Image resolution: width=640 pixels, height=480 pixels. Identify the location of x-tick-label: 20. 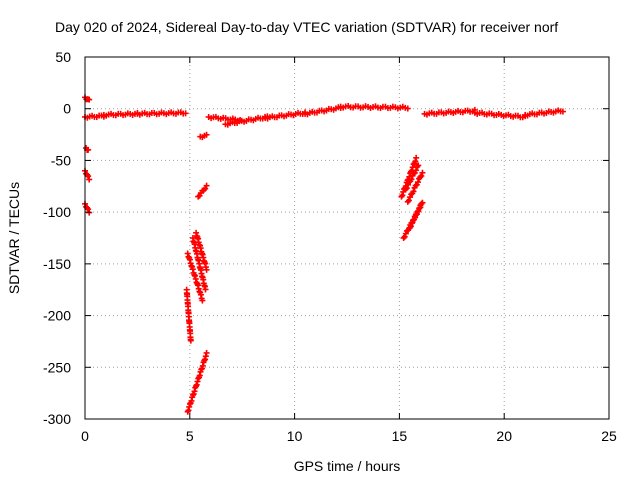
(504, 436).